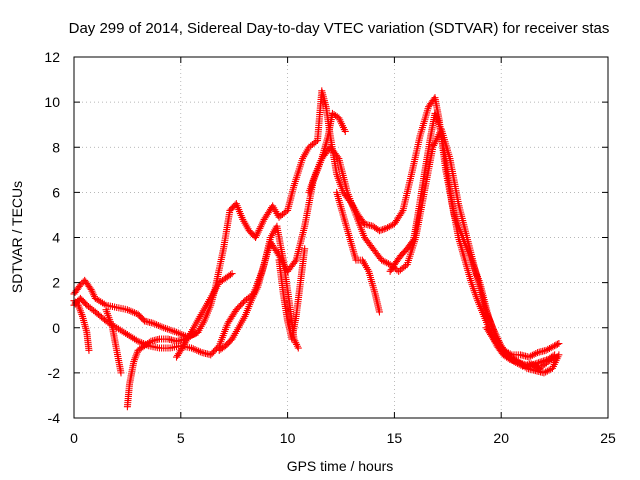 Image resolution: width=640 pixels, height=480 pixels. Describe the element at coordinates (54, 418) in the screenshot. I see `y-tick-label: -4` at that location.